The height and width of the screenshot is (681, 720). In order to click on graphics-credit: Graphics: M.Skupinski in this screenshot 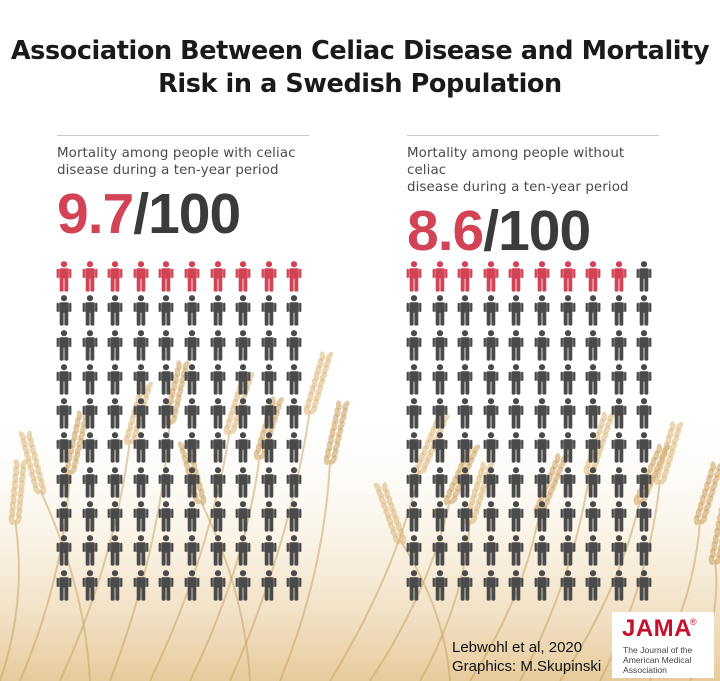, I will do `click(527, 666)`.